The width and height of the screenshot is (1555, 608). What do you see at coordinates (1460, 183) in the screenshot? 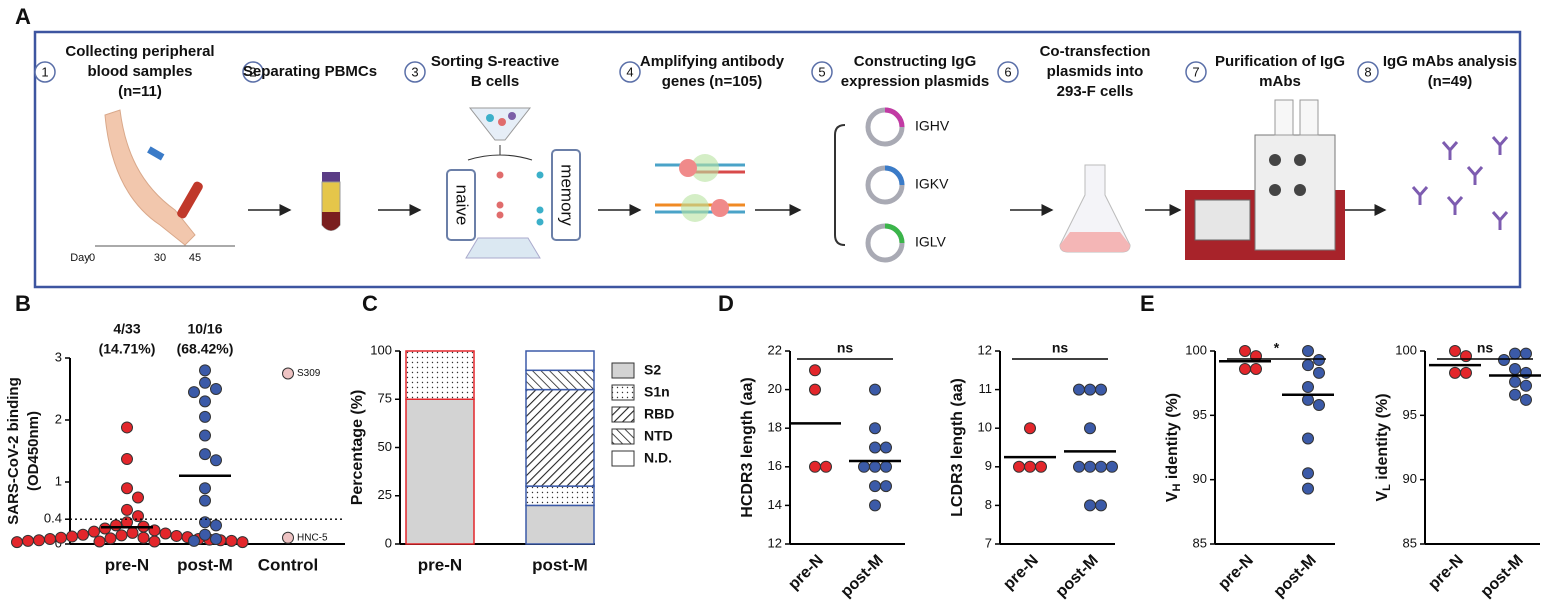
I see `icon-antibodies` at bounding box center [1460, 183].